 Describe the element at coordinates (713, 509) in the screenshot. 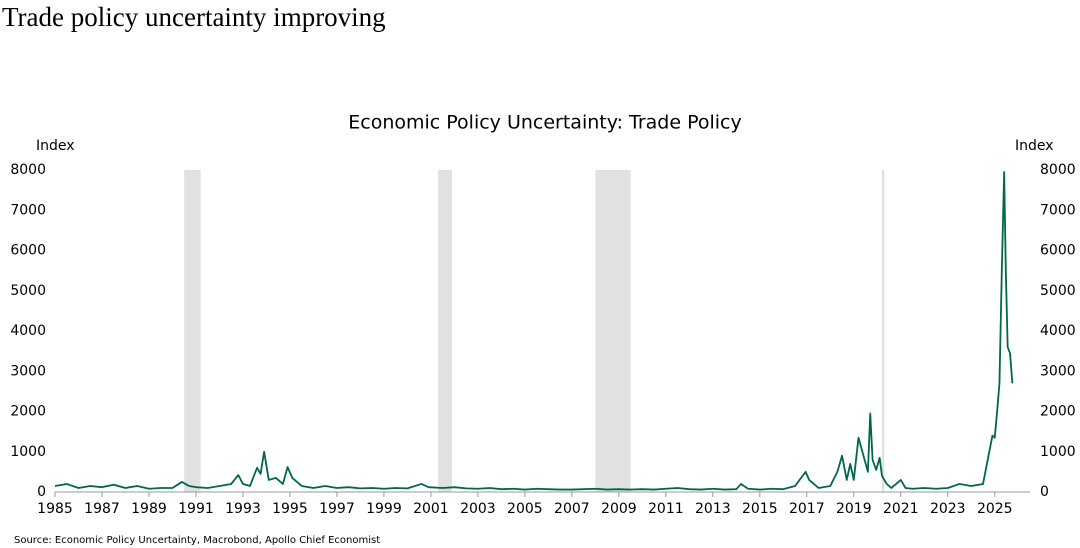

I see `x-tick-label: 2013` at that location.